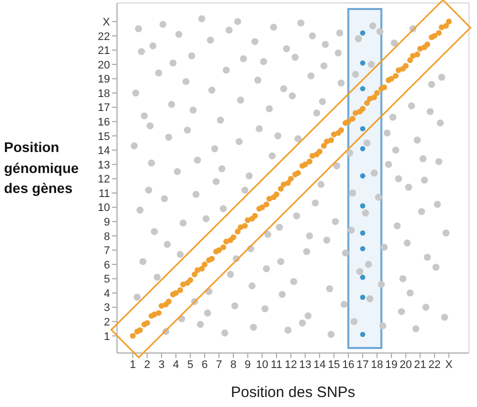  Describe the element at coordinates (104, 194) in the screenshot. I see `y-tick-label: 11` at that location.